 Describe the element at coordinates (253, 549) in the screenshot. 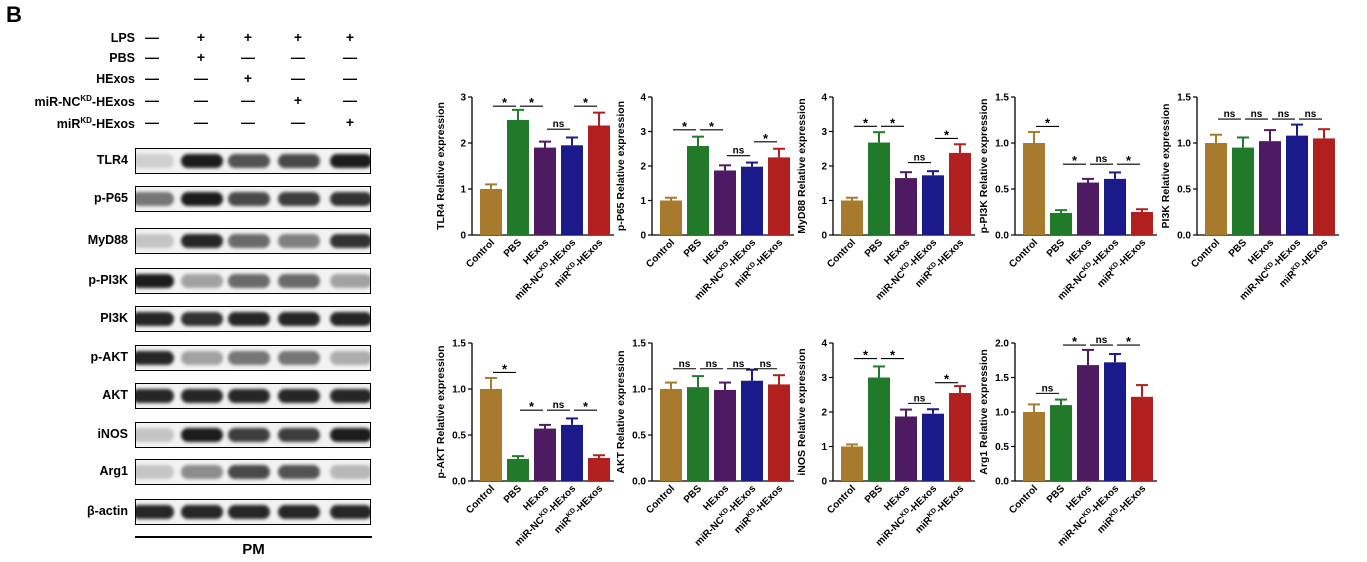

I see `pm-label: PM` at that location.